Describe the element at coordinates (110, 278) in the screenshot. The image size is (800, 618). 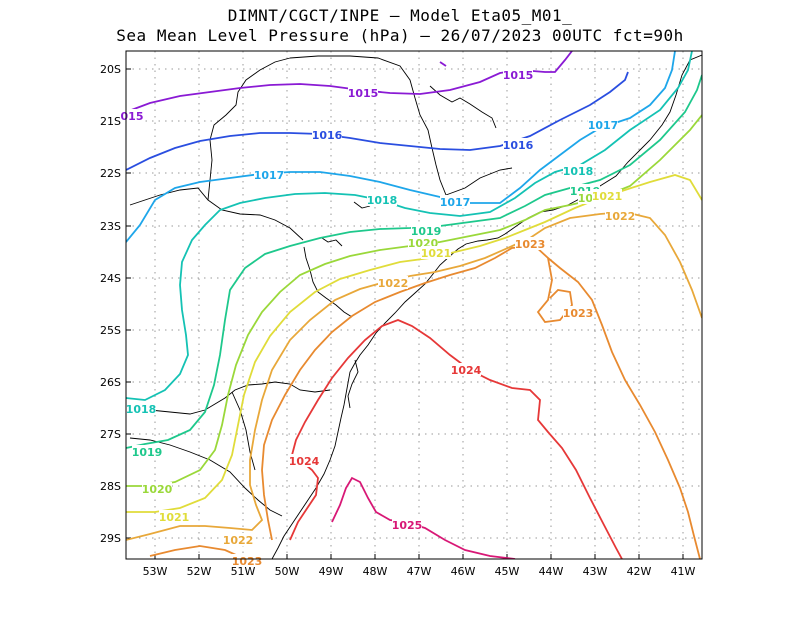
I see `lat-label: 24S` at that location.